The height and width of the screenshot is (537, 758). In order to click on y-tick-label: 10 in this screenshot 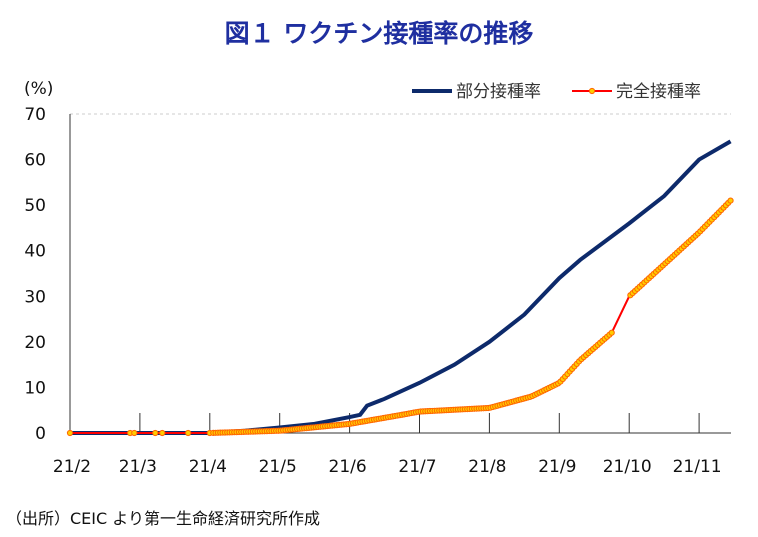, I will do `click(35, 388)`.